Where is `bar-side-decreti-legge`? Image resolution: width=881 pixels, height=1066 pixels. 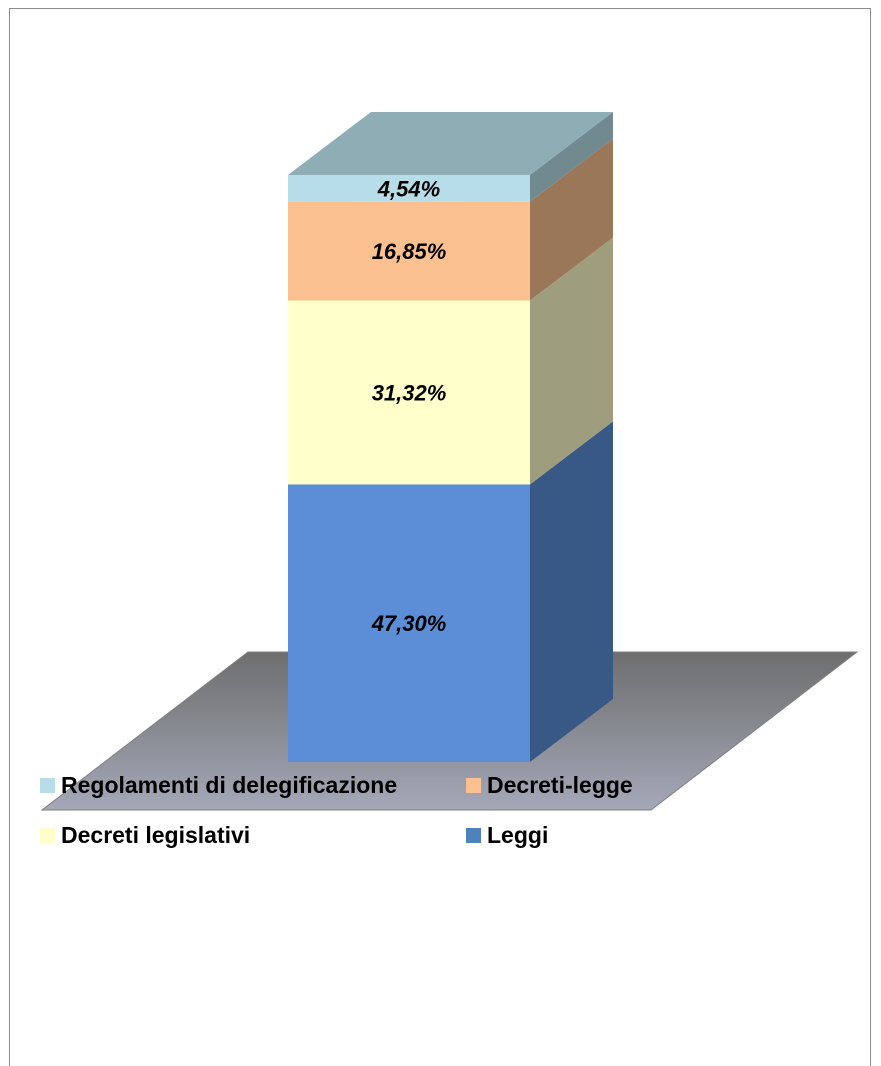 bar-side-decreti-legge is located at coordinates (571, 219).